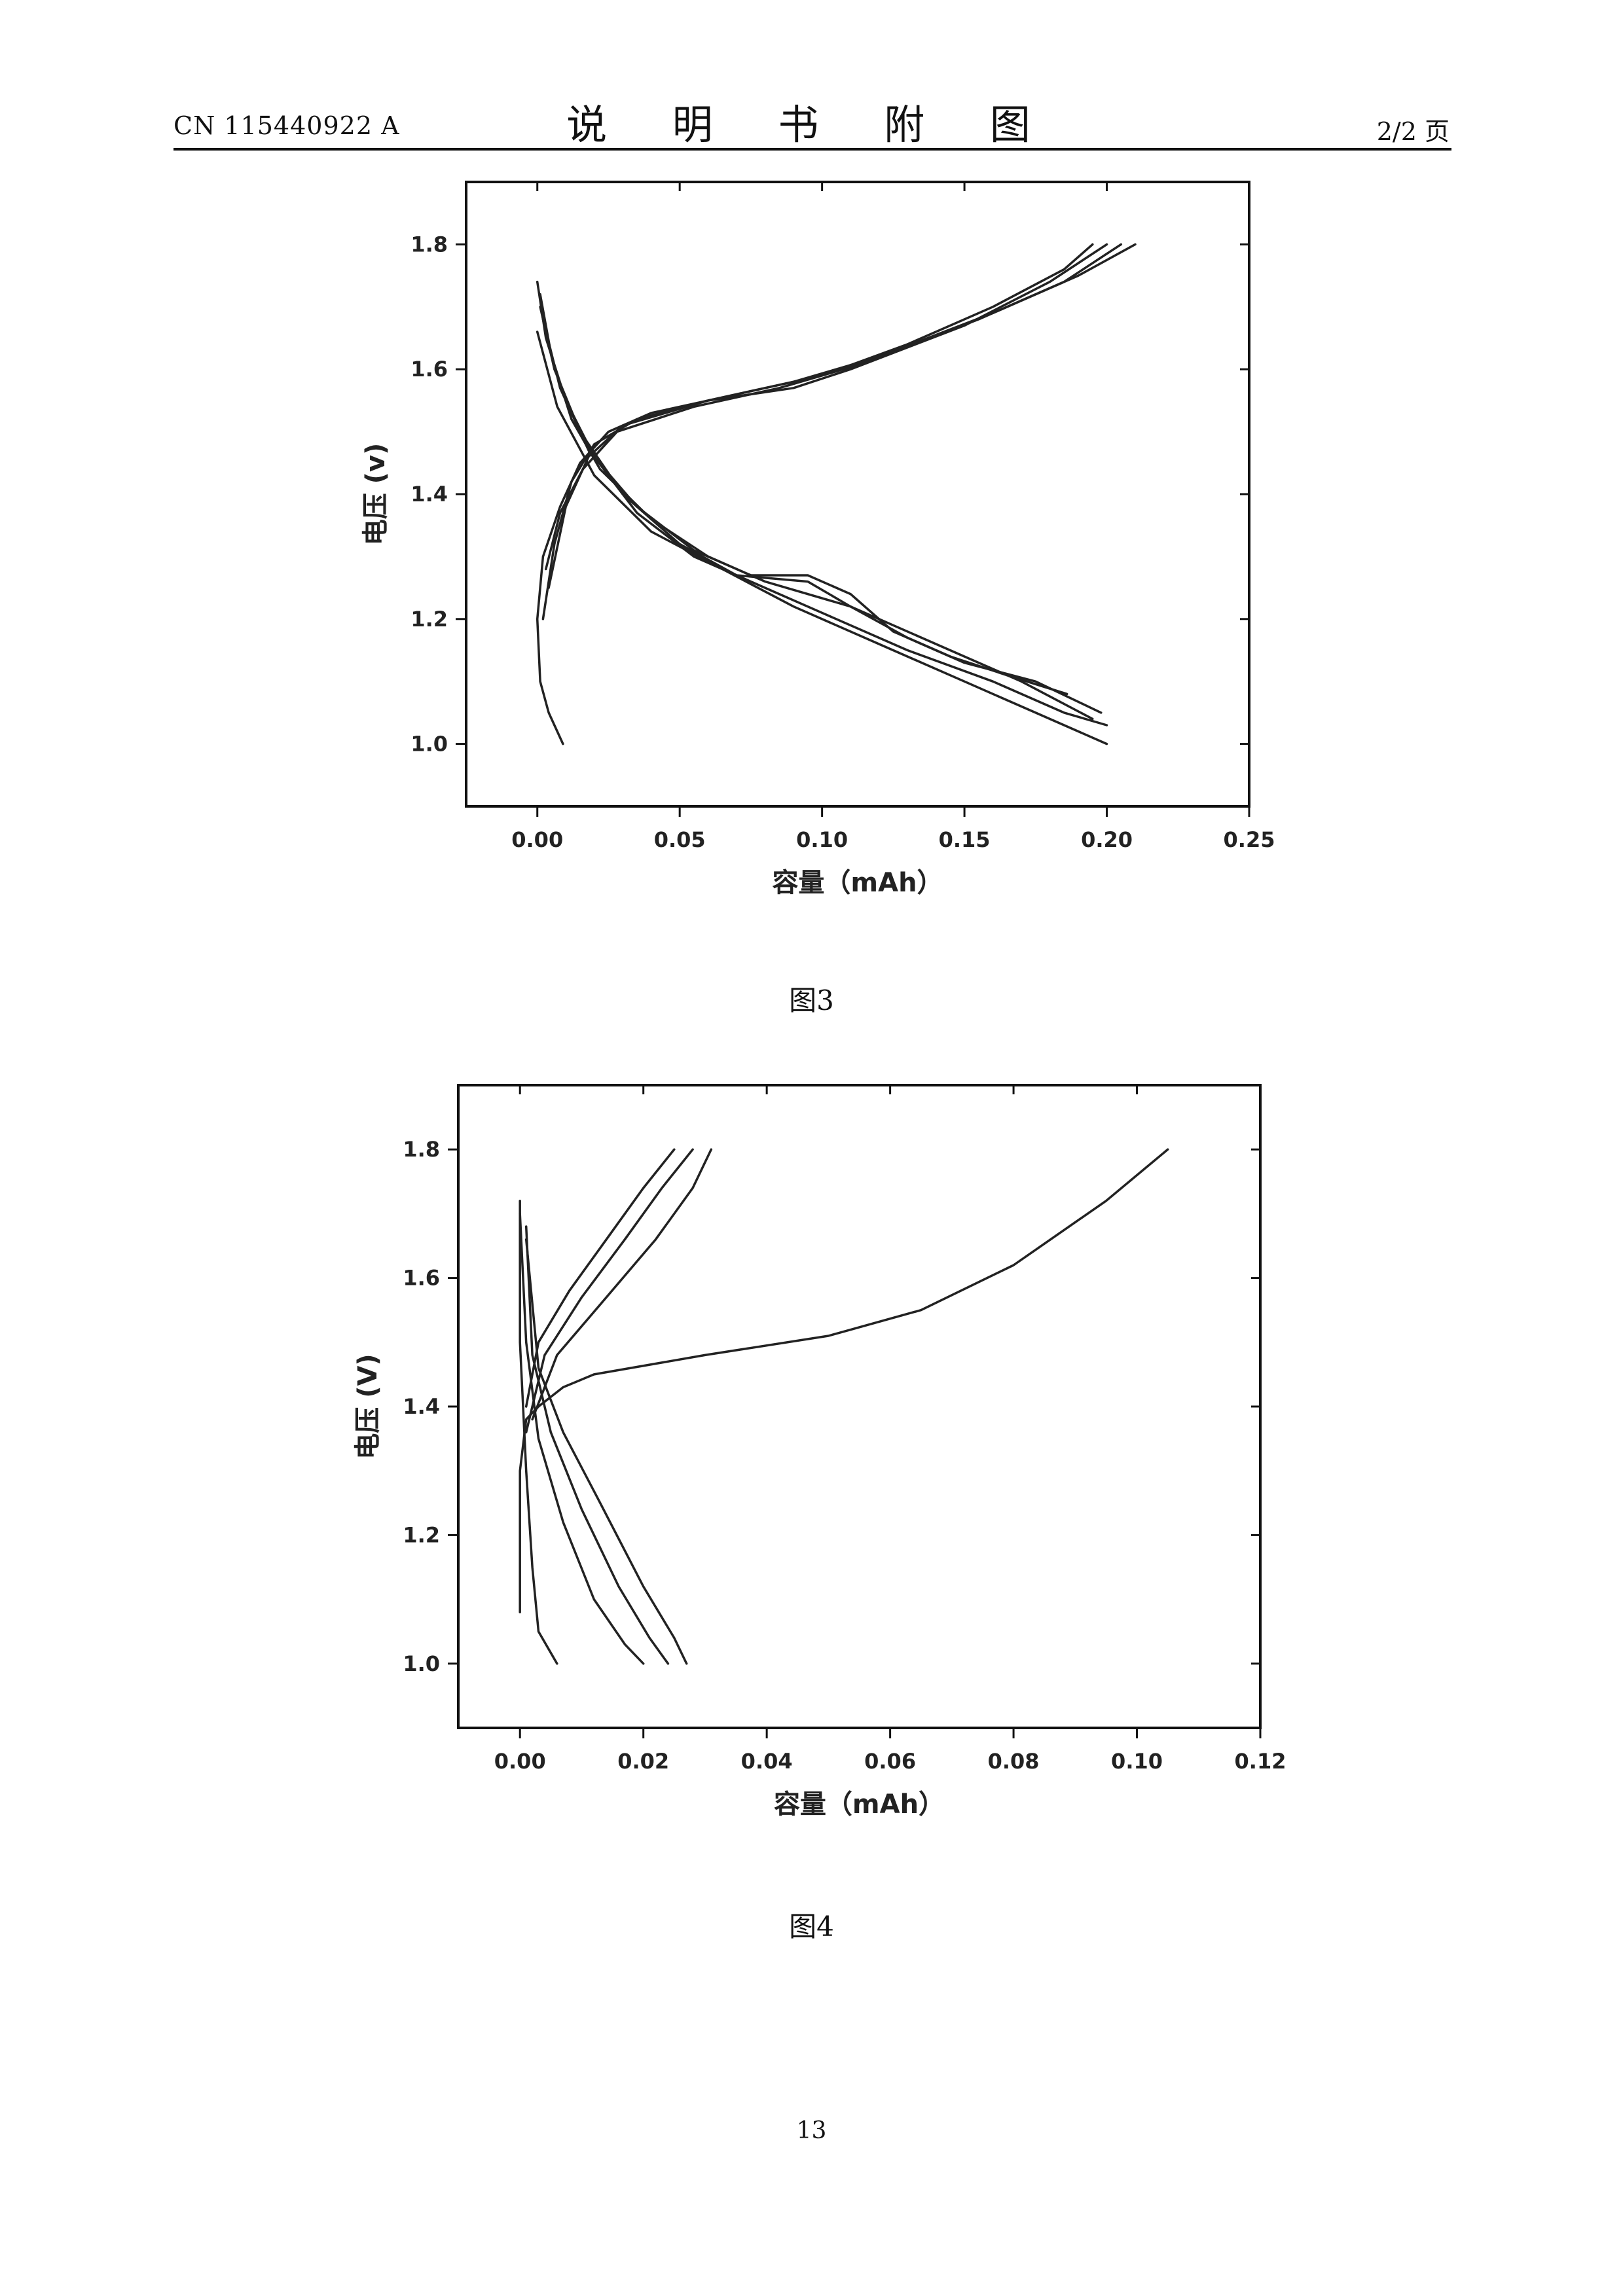  Describe the element at coordinates (1014, 1761) in the screenshot. I see `x-tick-label: 0.08` at that location.